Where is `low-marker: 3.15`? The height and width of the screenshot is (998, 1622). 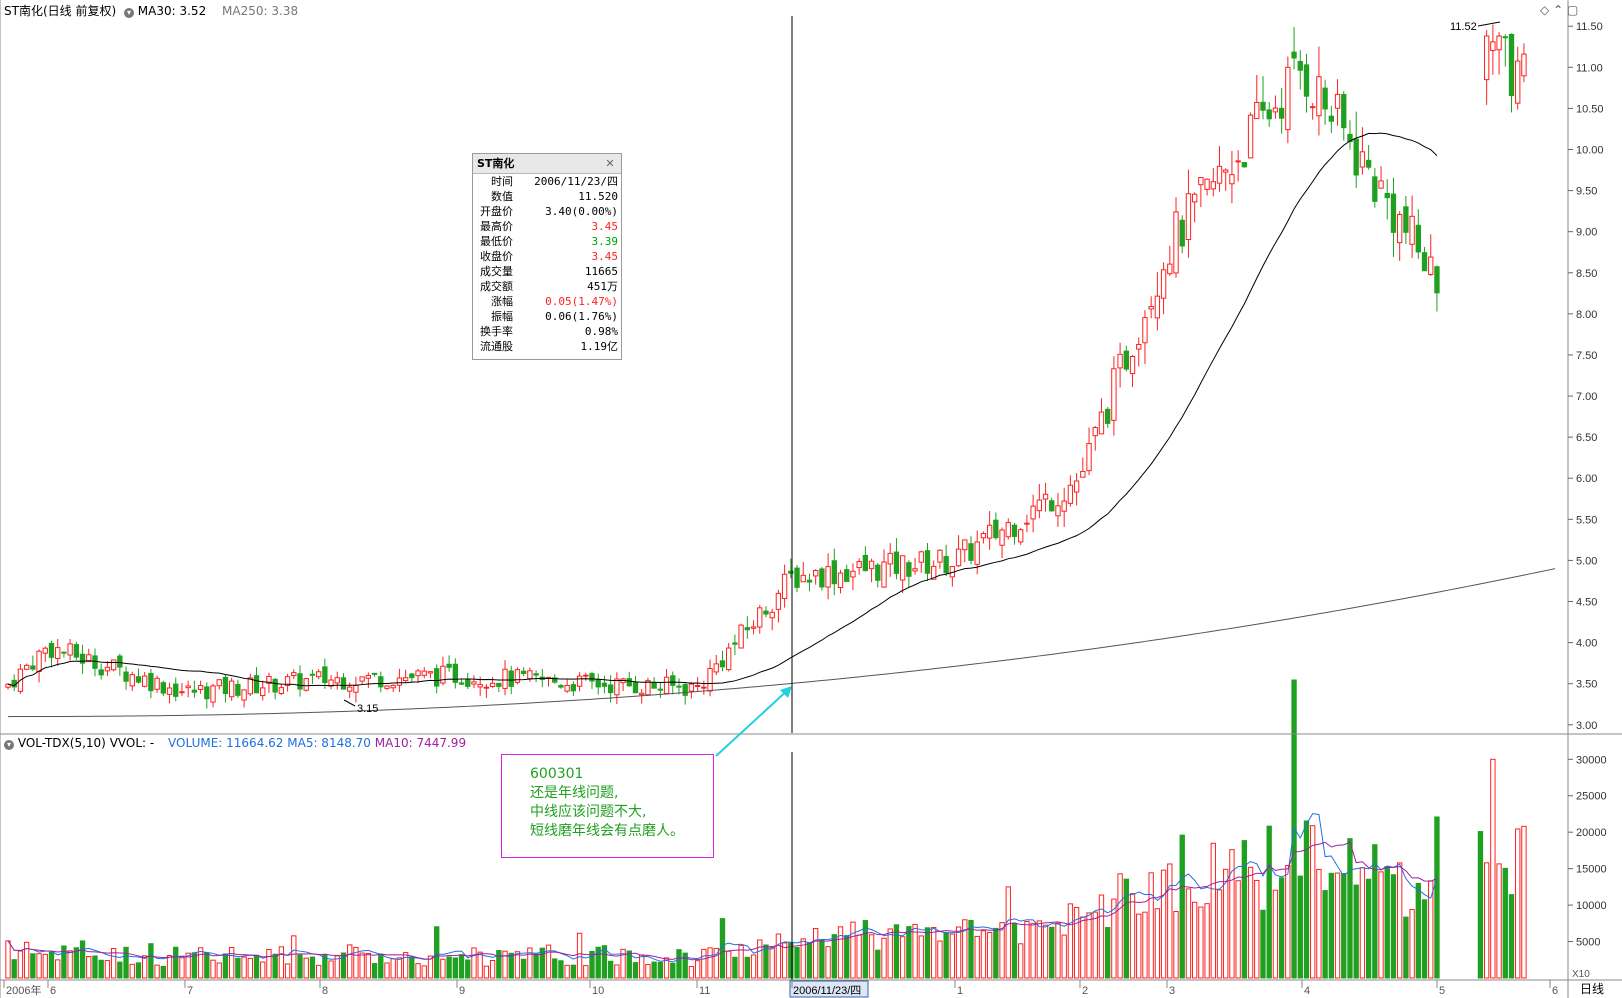 low-marker: 3.15 is located at coordinates (367, 709).